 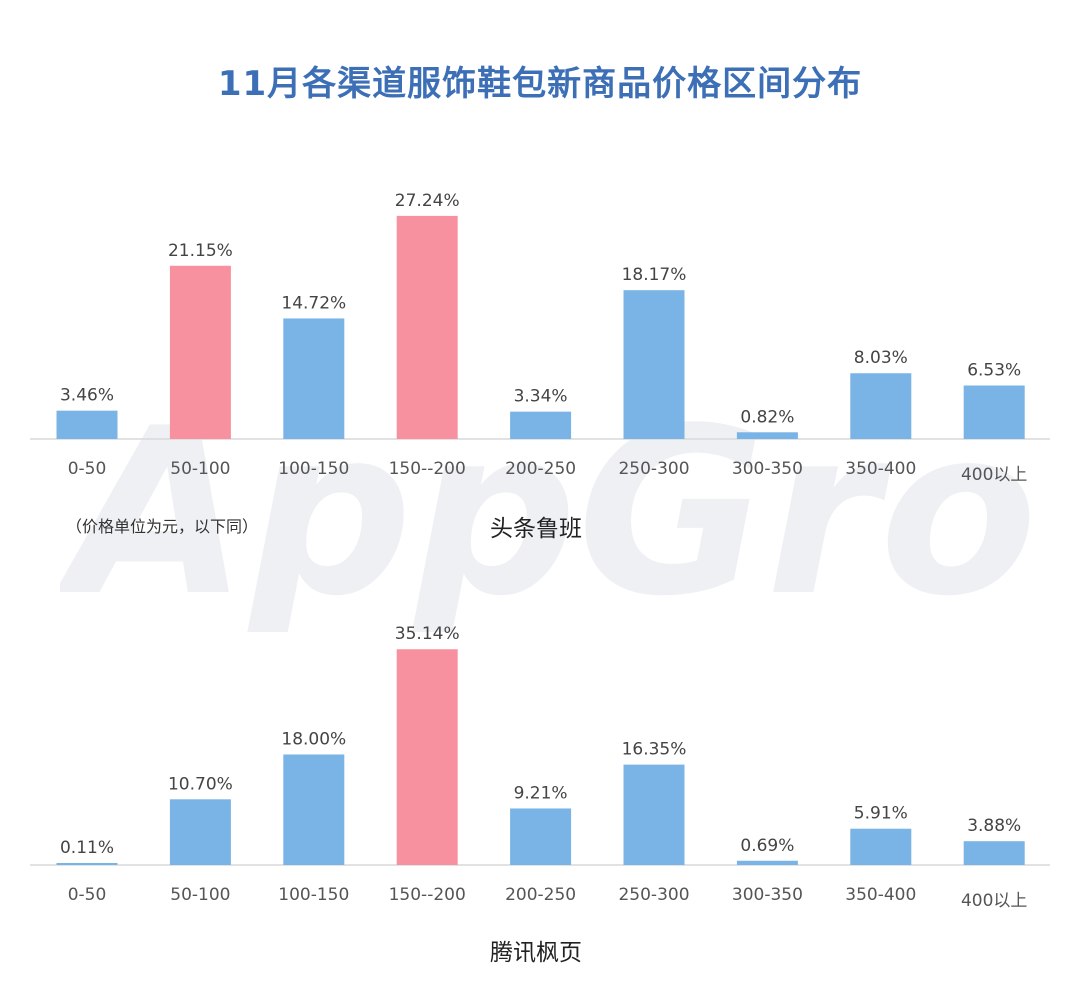 I want to click on data-label: 35.14%, so click(x=427, y=634).